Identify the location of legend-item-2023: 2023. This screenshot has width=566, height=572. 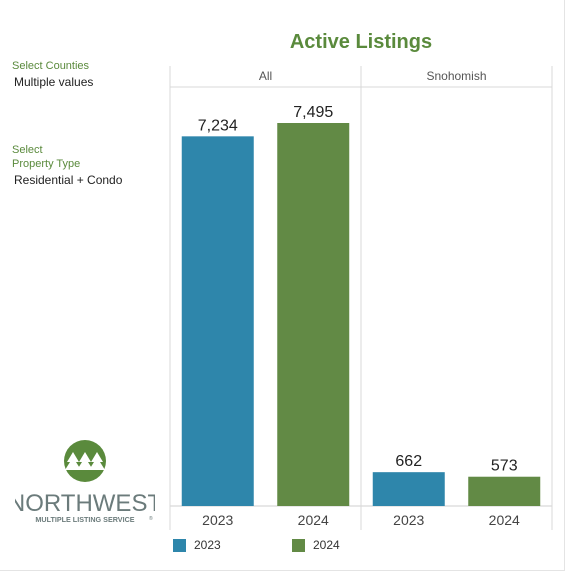
(197, 545).